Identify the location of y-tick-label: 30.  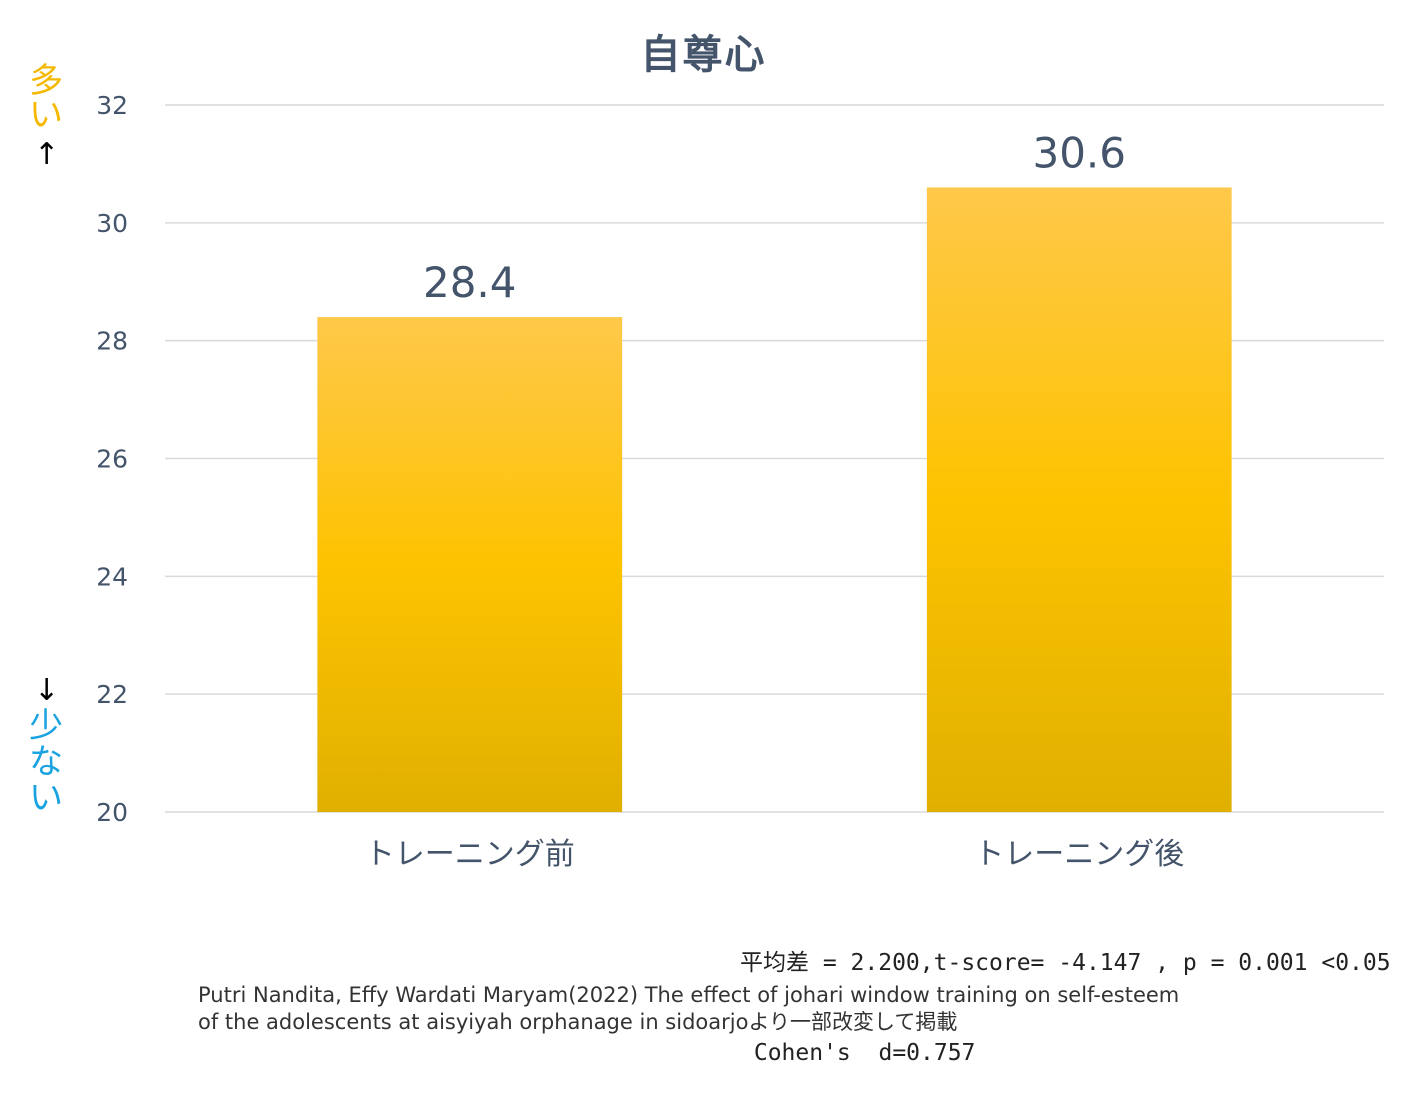
(112, 223).